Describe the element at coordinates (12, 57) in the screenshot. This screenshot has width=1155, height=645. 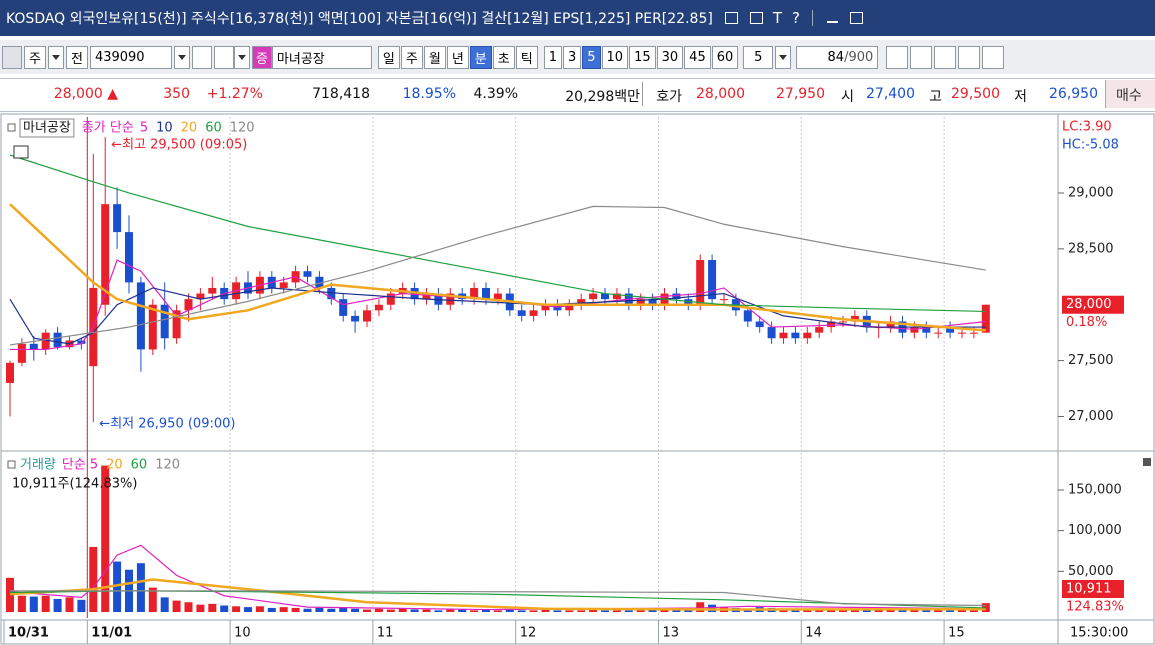
I see `grid-icon` at that location.